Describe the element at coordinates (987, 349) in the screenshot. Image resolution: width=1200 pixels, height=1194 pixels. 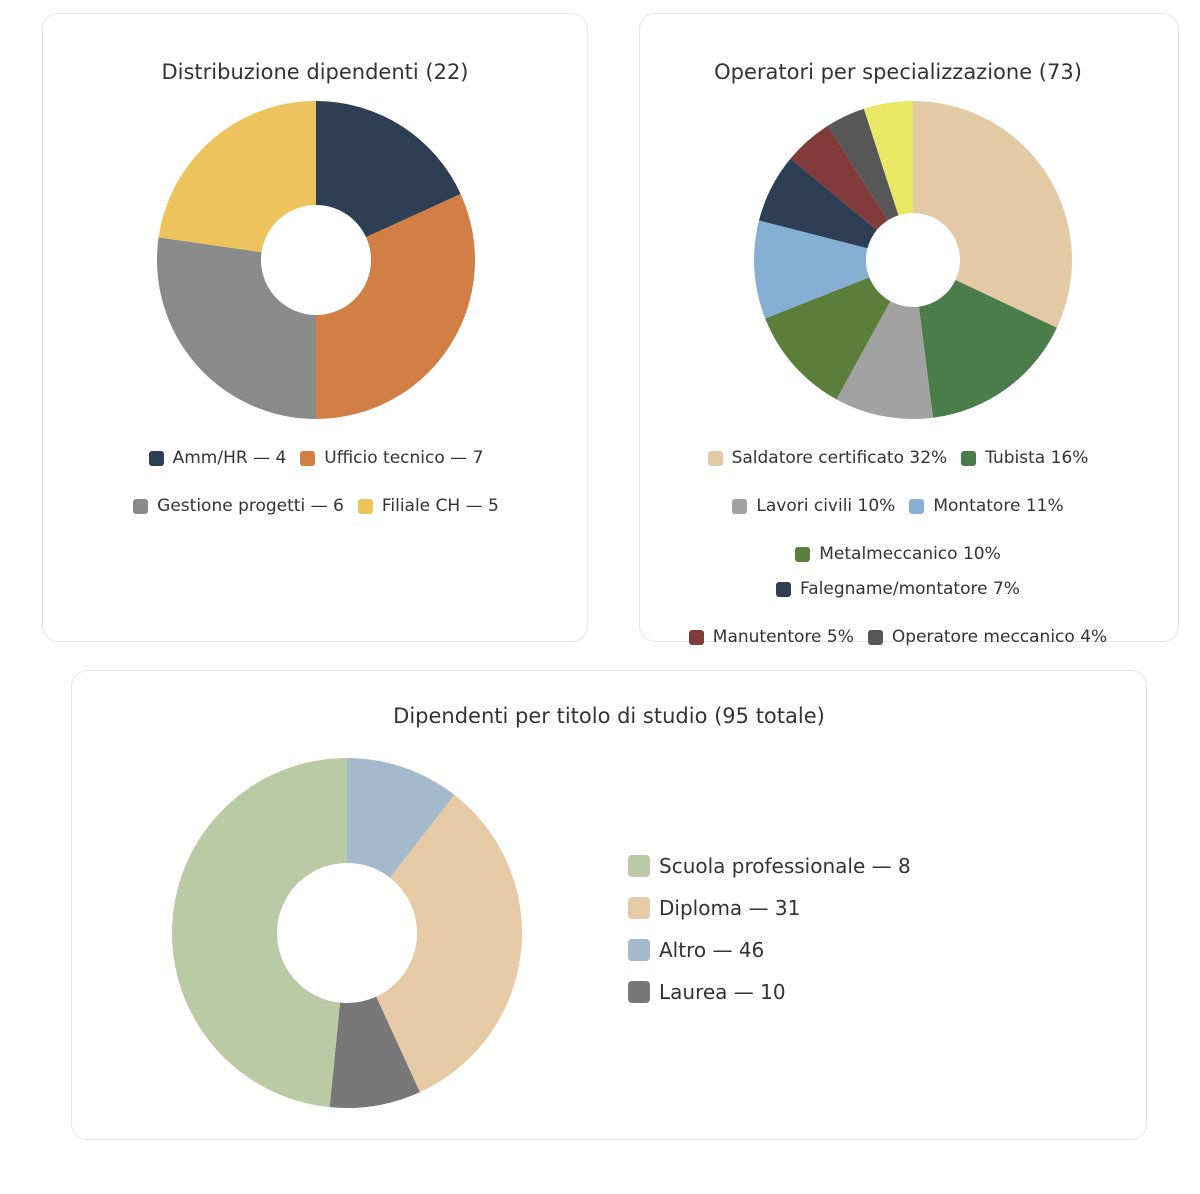
I see `slice-tubista` at that location.